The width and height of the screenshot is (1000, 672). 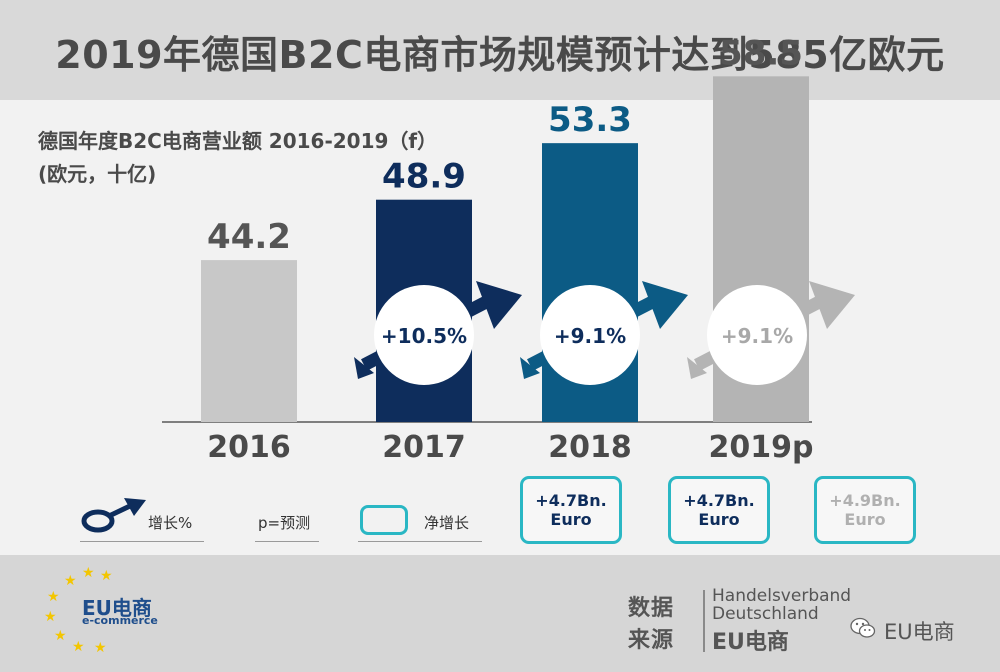 What do you see at coordinates (424, 177) in the screenshot?
I see `value-label: 48.9` at bounding box center [424, 177].